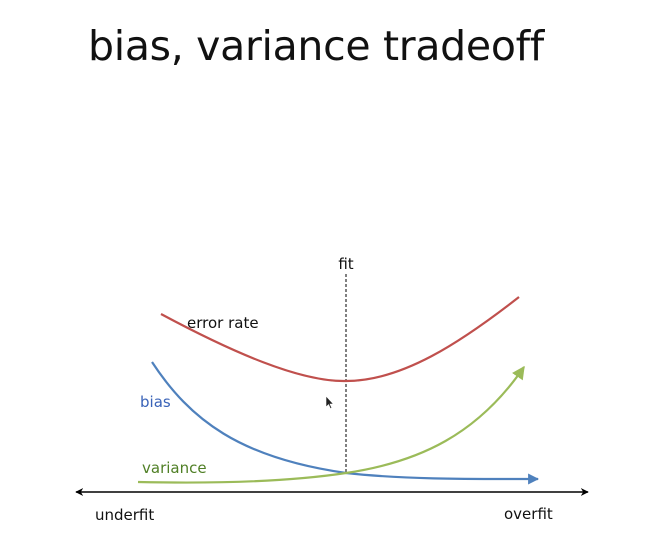 This screenshot has height=550, width=650. I want to click on variance-curve, so click(331, 424).